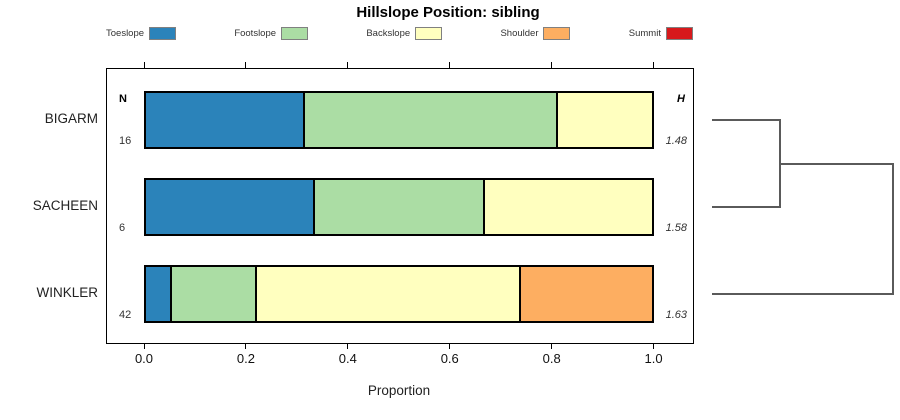 The width and height of the screenshot is (900, 420). What do you see at coordinates (676, 315) in the screenshot?
I see `shannon-h-value: 1.63` at bounding box center [676, 315].